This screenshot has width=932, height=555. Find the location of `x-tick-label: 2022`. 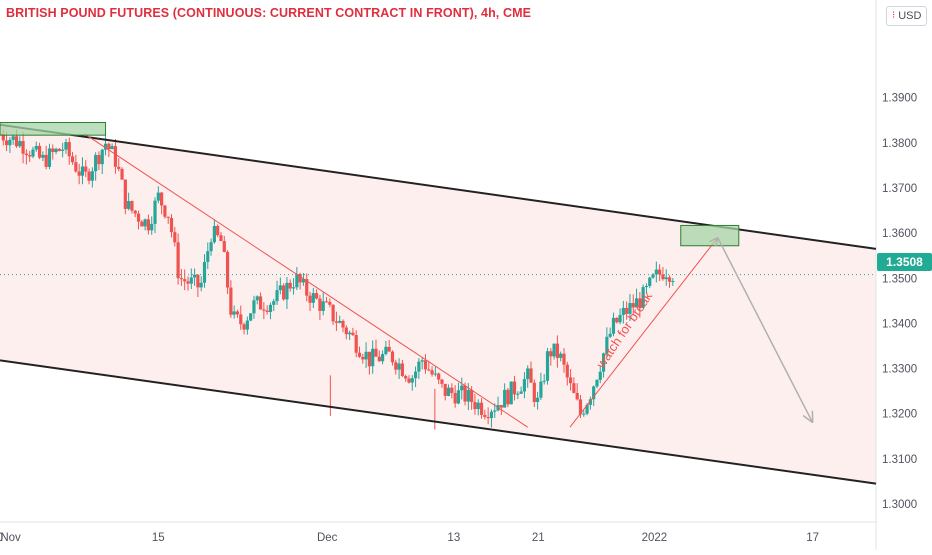

x-tick-label: 2022 is located at coordinates (655, 538).